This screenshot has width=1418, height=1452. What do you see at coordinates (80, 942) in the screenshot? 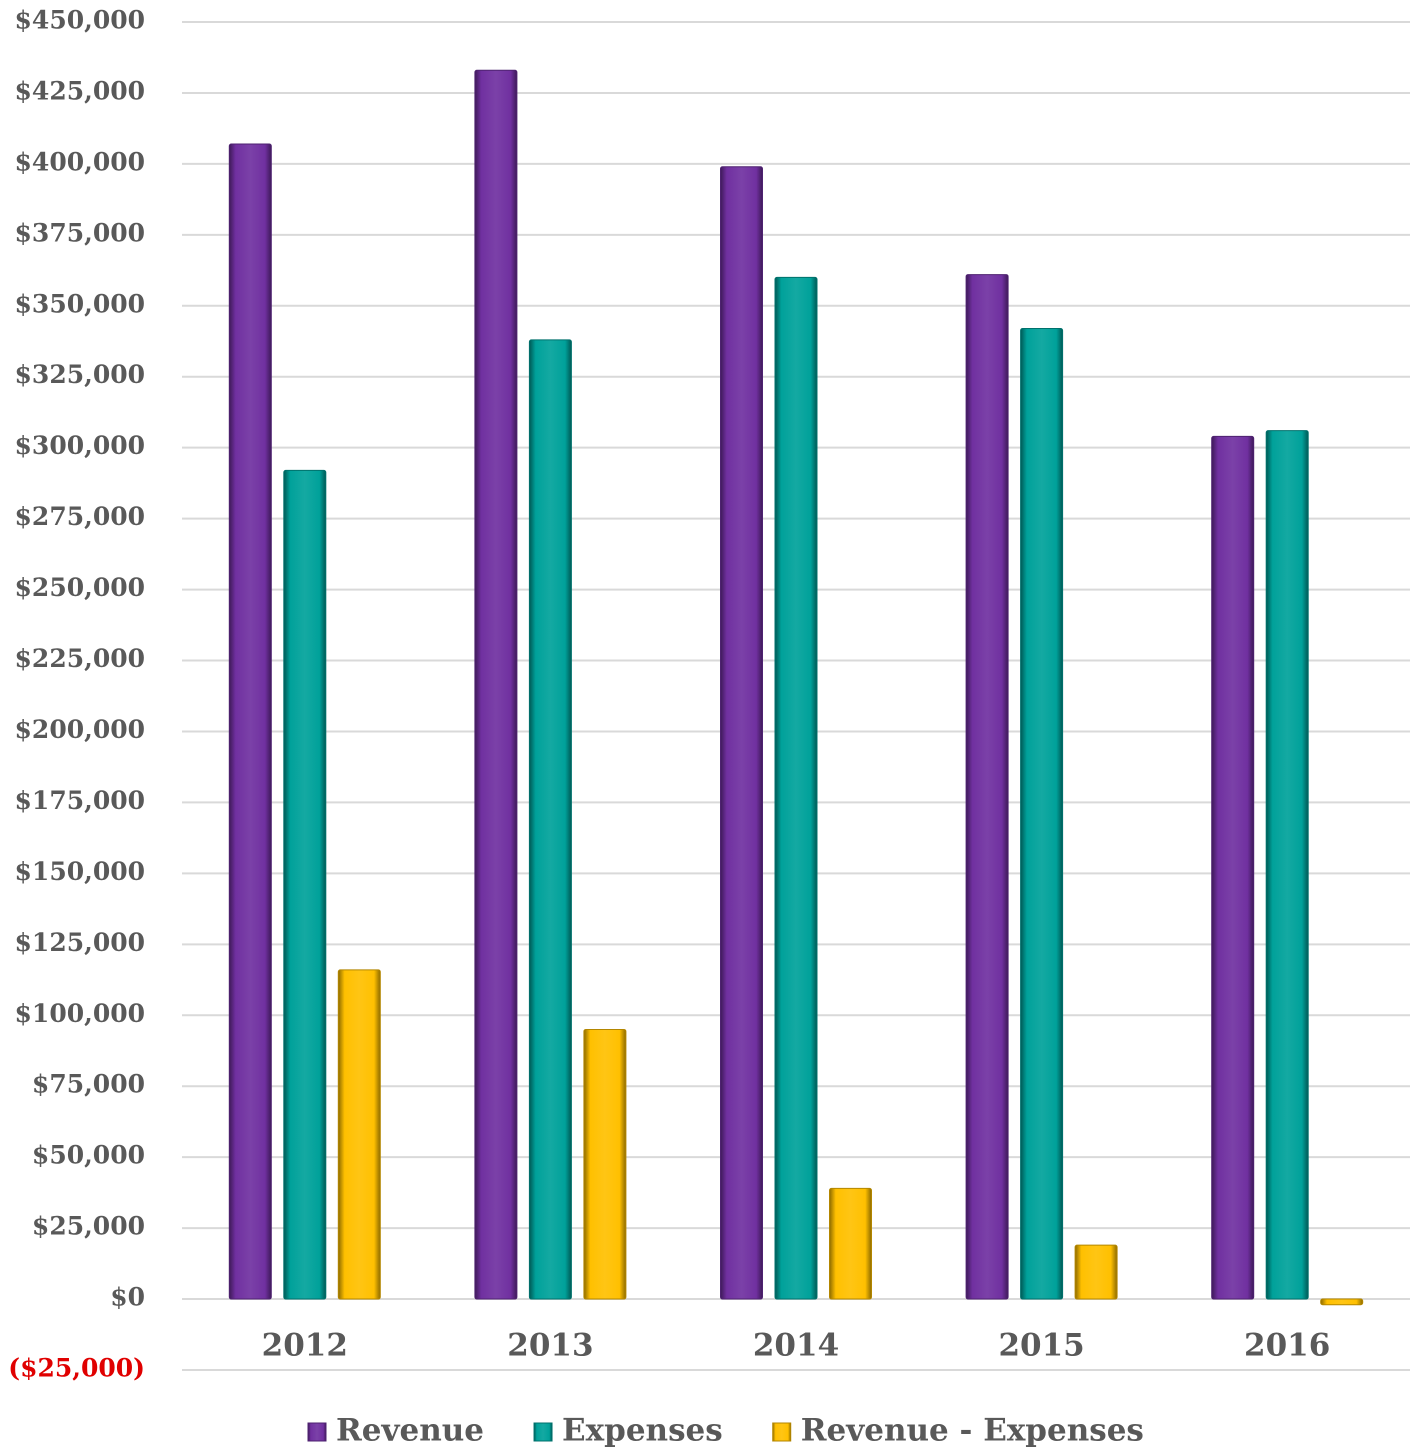
I see `y-tick-label: $125,000` at bounding box center [80, 942].